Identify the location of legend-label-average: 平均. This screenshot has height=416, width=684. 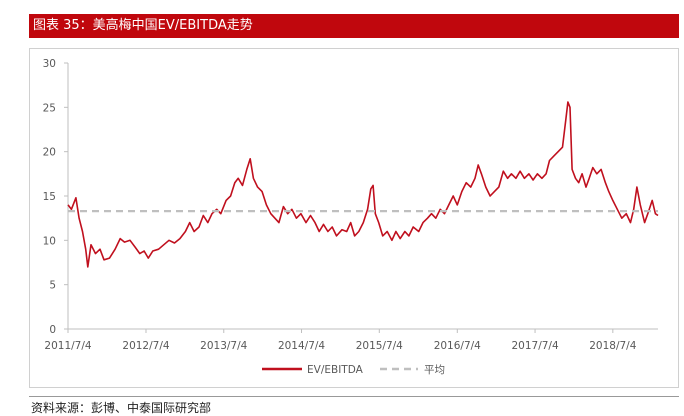
(434, 370).